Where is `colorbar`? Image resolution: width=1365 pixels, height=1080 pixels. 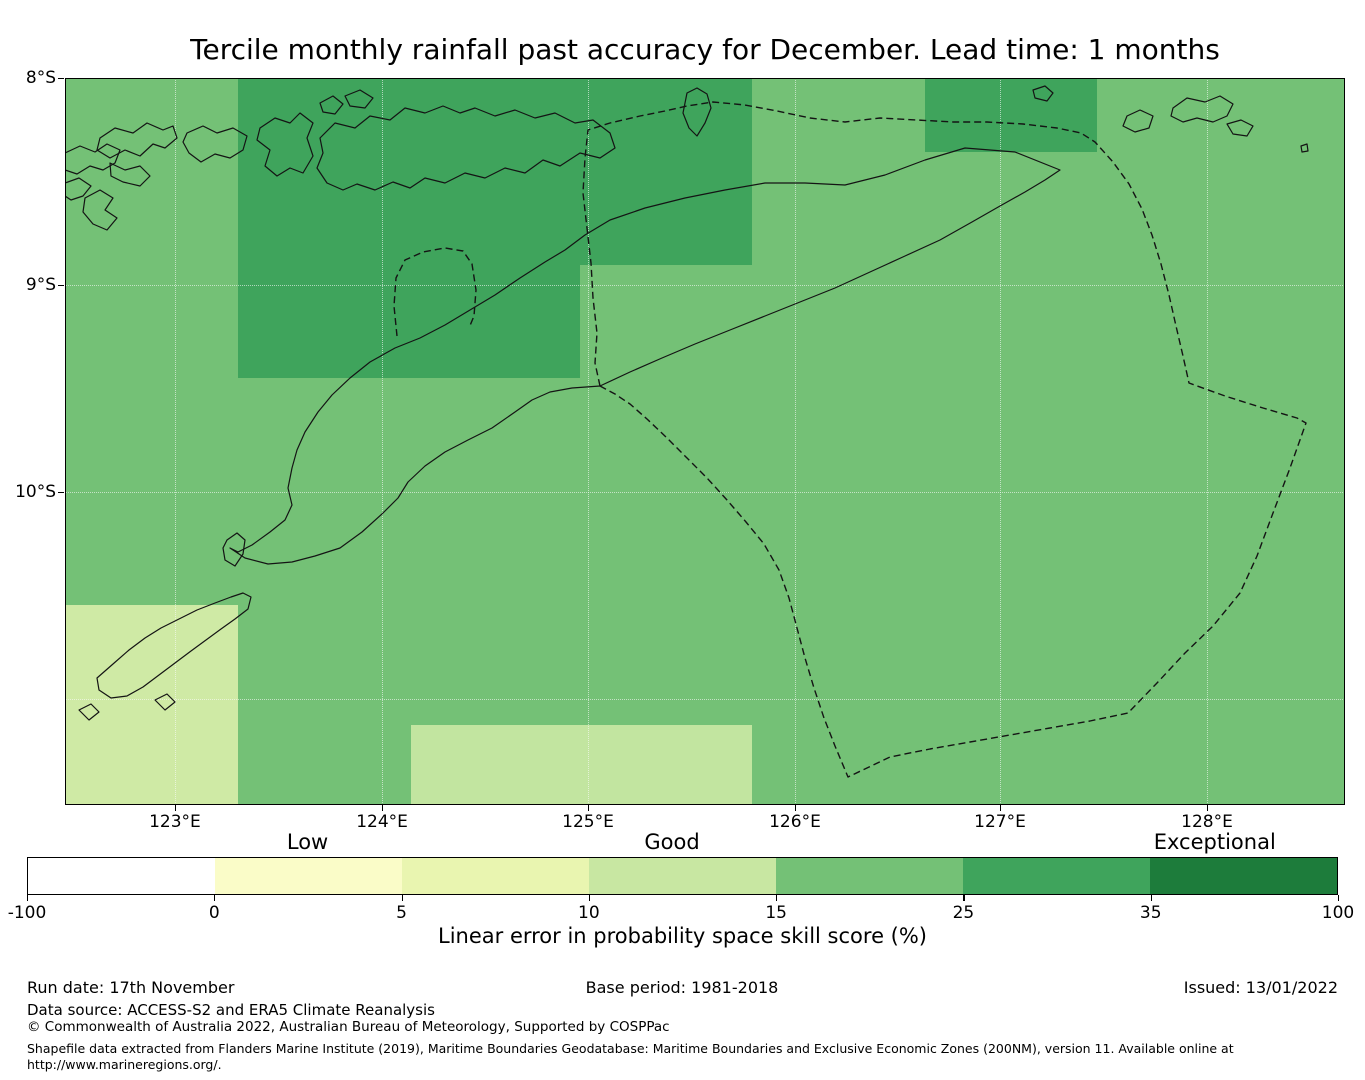
colorbar is located at coordinates (682, 876).